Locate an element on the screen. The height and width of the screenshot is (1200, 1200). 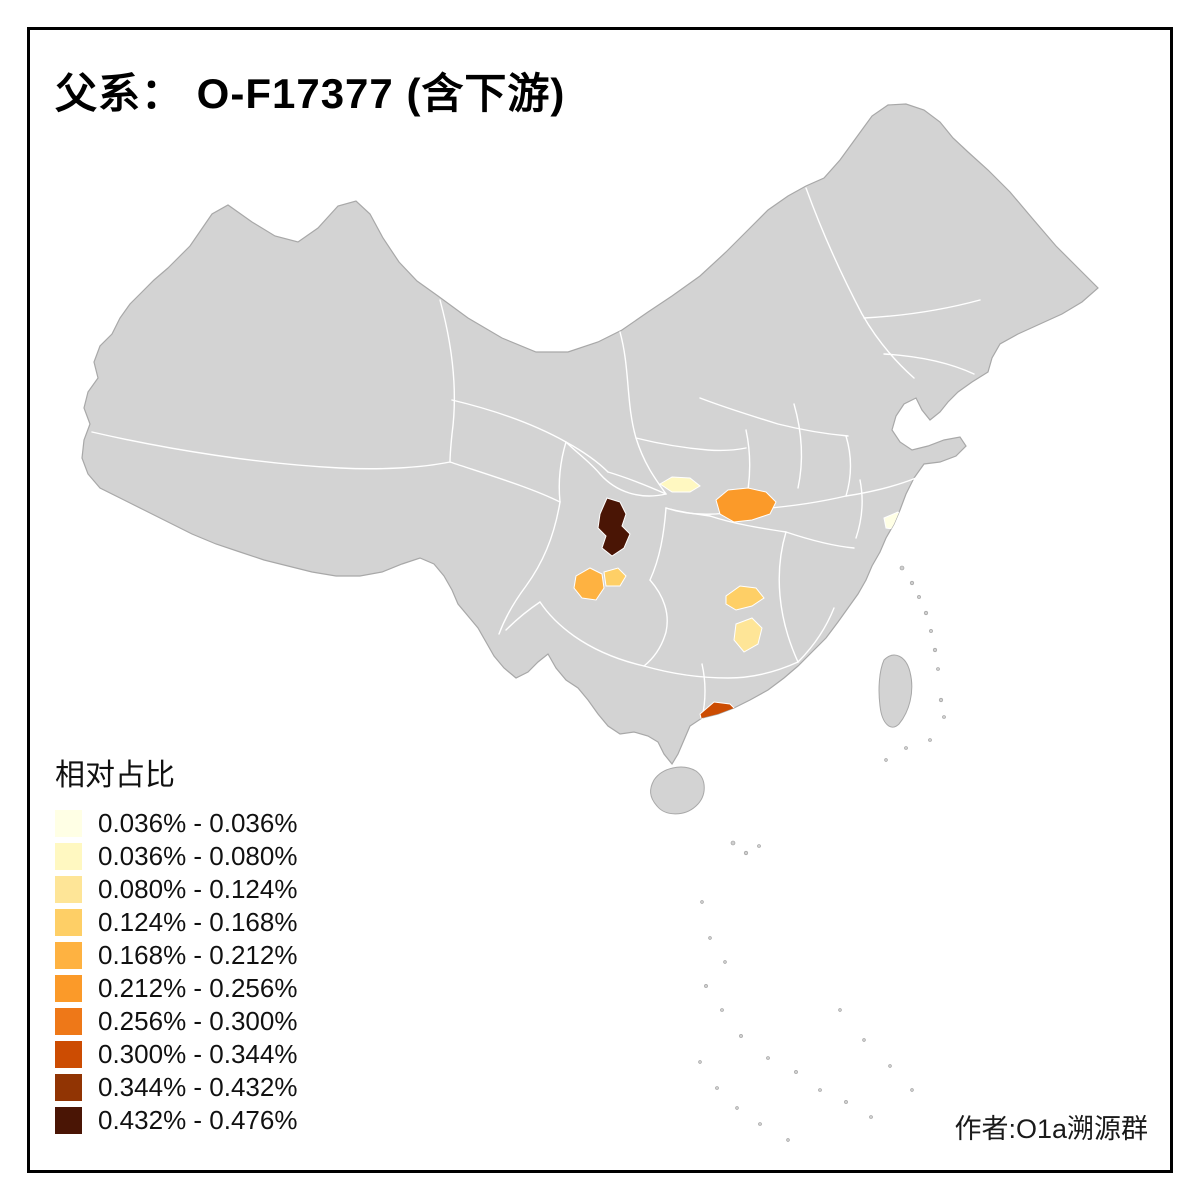
islands is located at coordinates (781, 734).